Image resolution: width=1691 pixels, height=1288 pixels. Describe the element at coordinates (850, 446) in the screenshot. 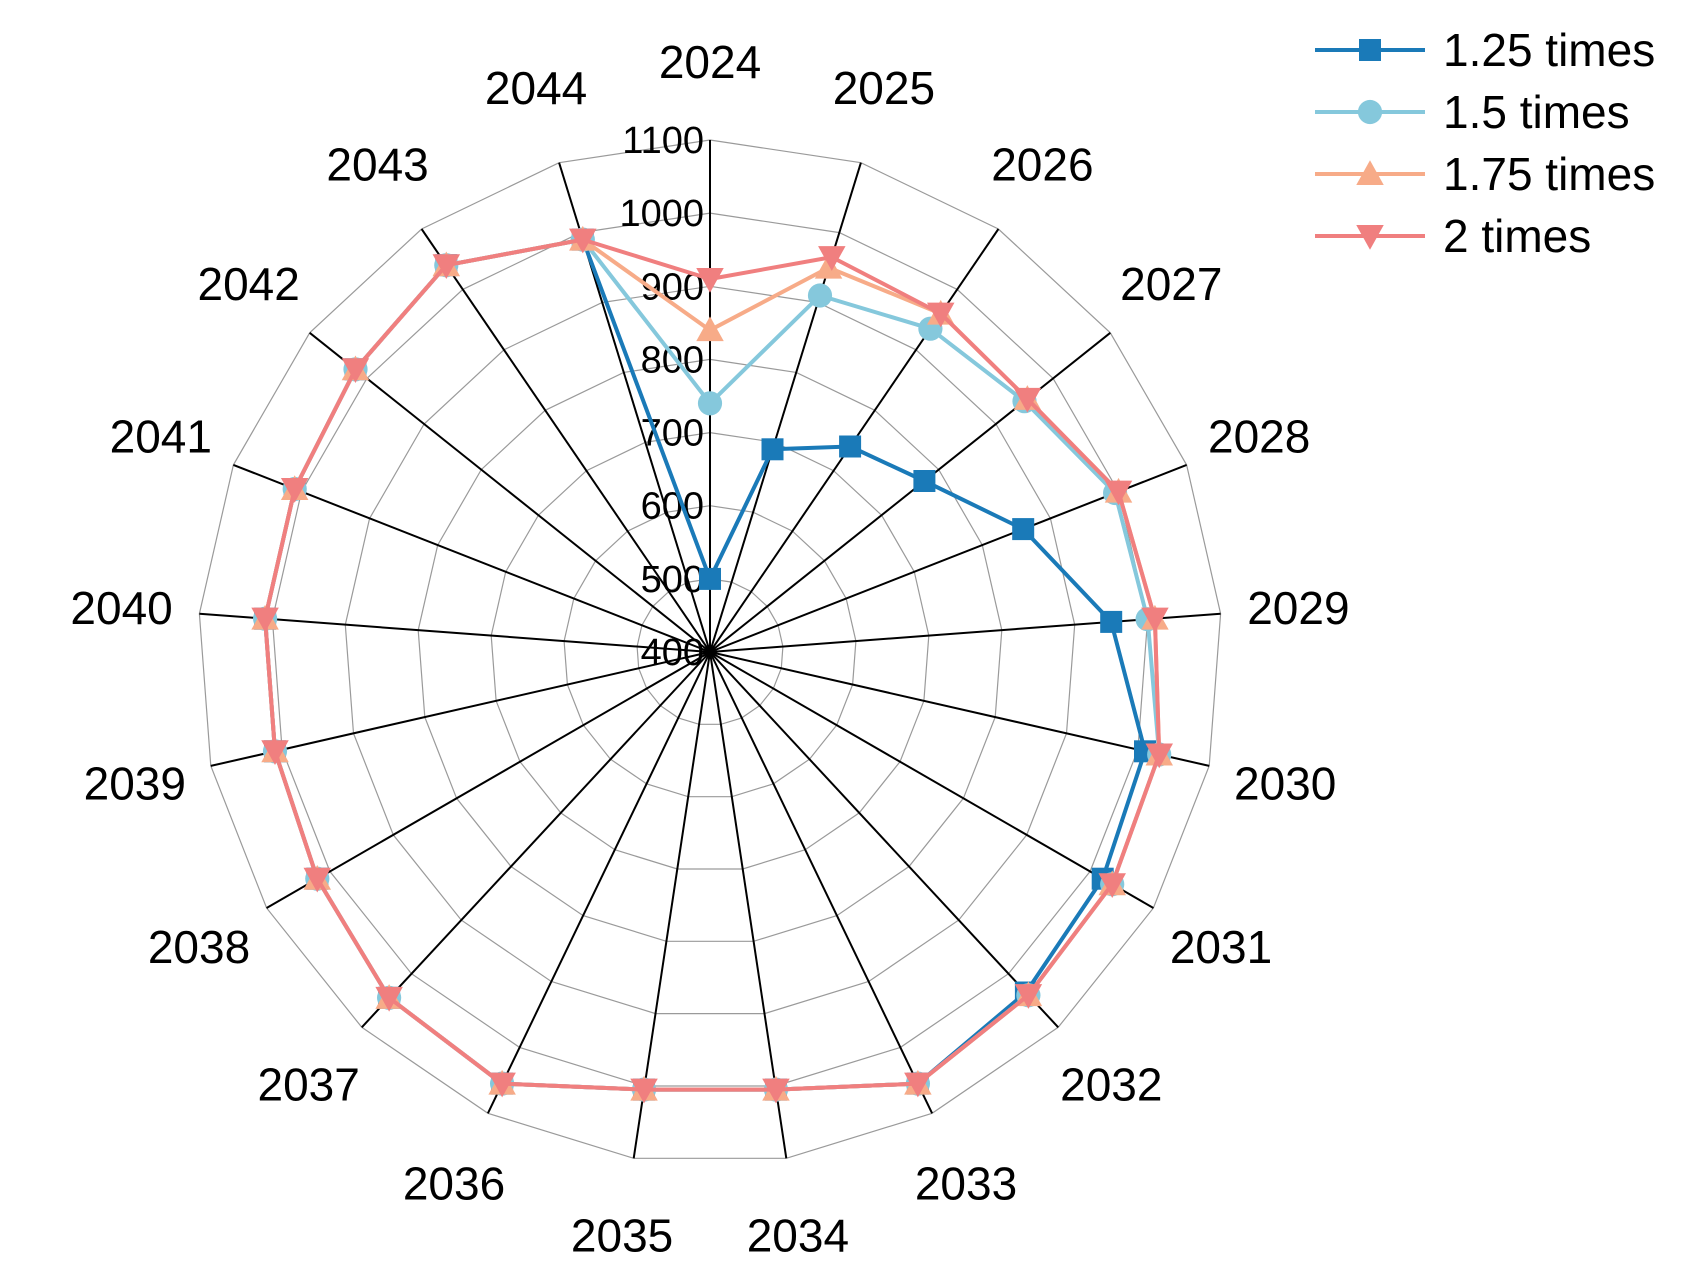

I see `point-0-2026` at that location.